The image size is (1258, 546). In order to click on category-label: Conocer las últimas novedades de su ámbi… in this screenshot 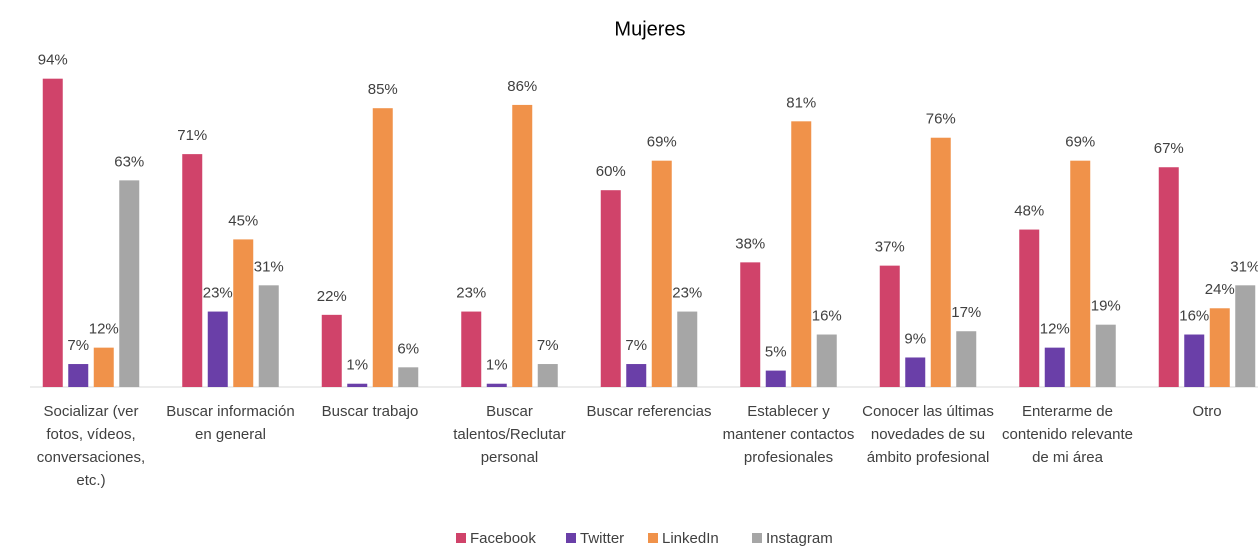, I will do `click(928, 434)`.